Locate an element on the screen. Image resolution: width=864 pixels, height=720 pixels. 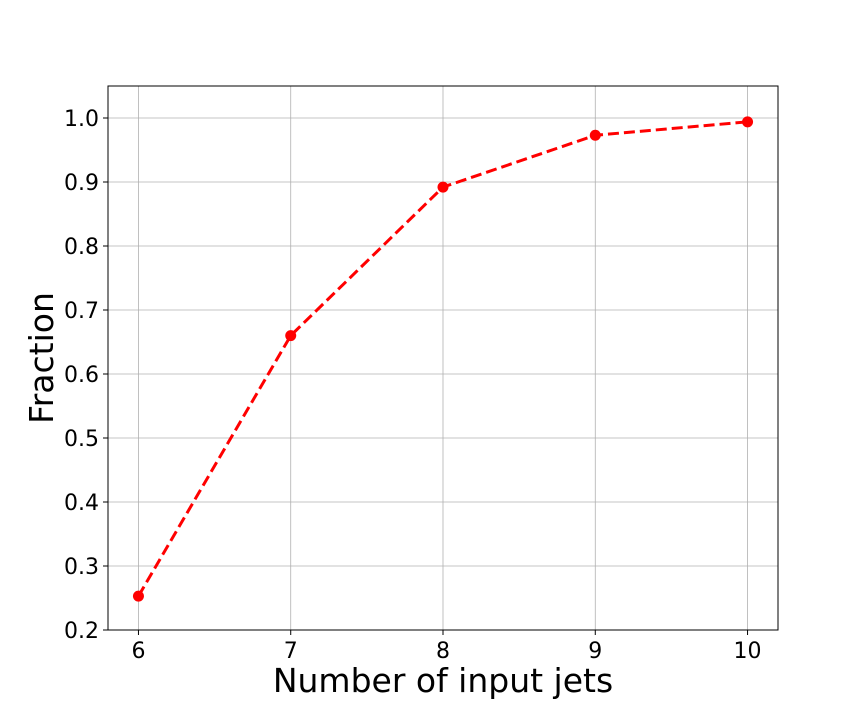
x-axis-title: Number of input jets is located at coordinates (443, 680).